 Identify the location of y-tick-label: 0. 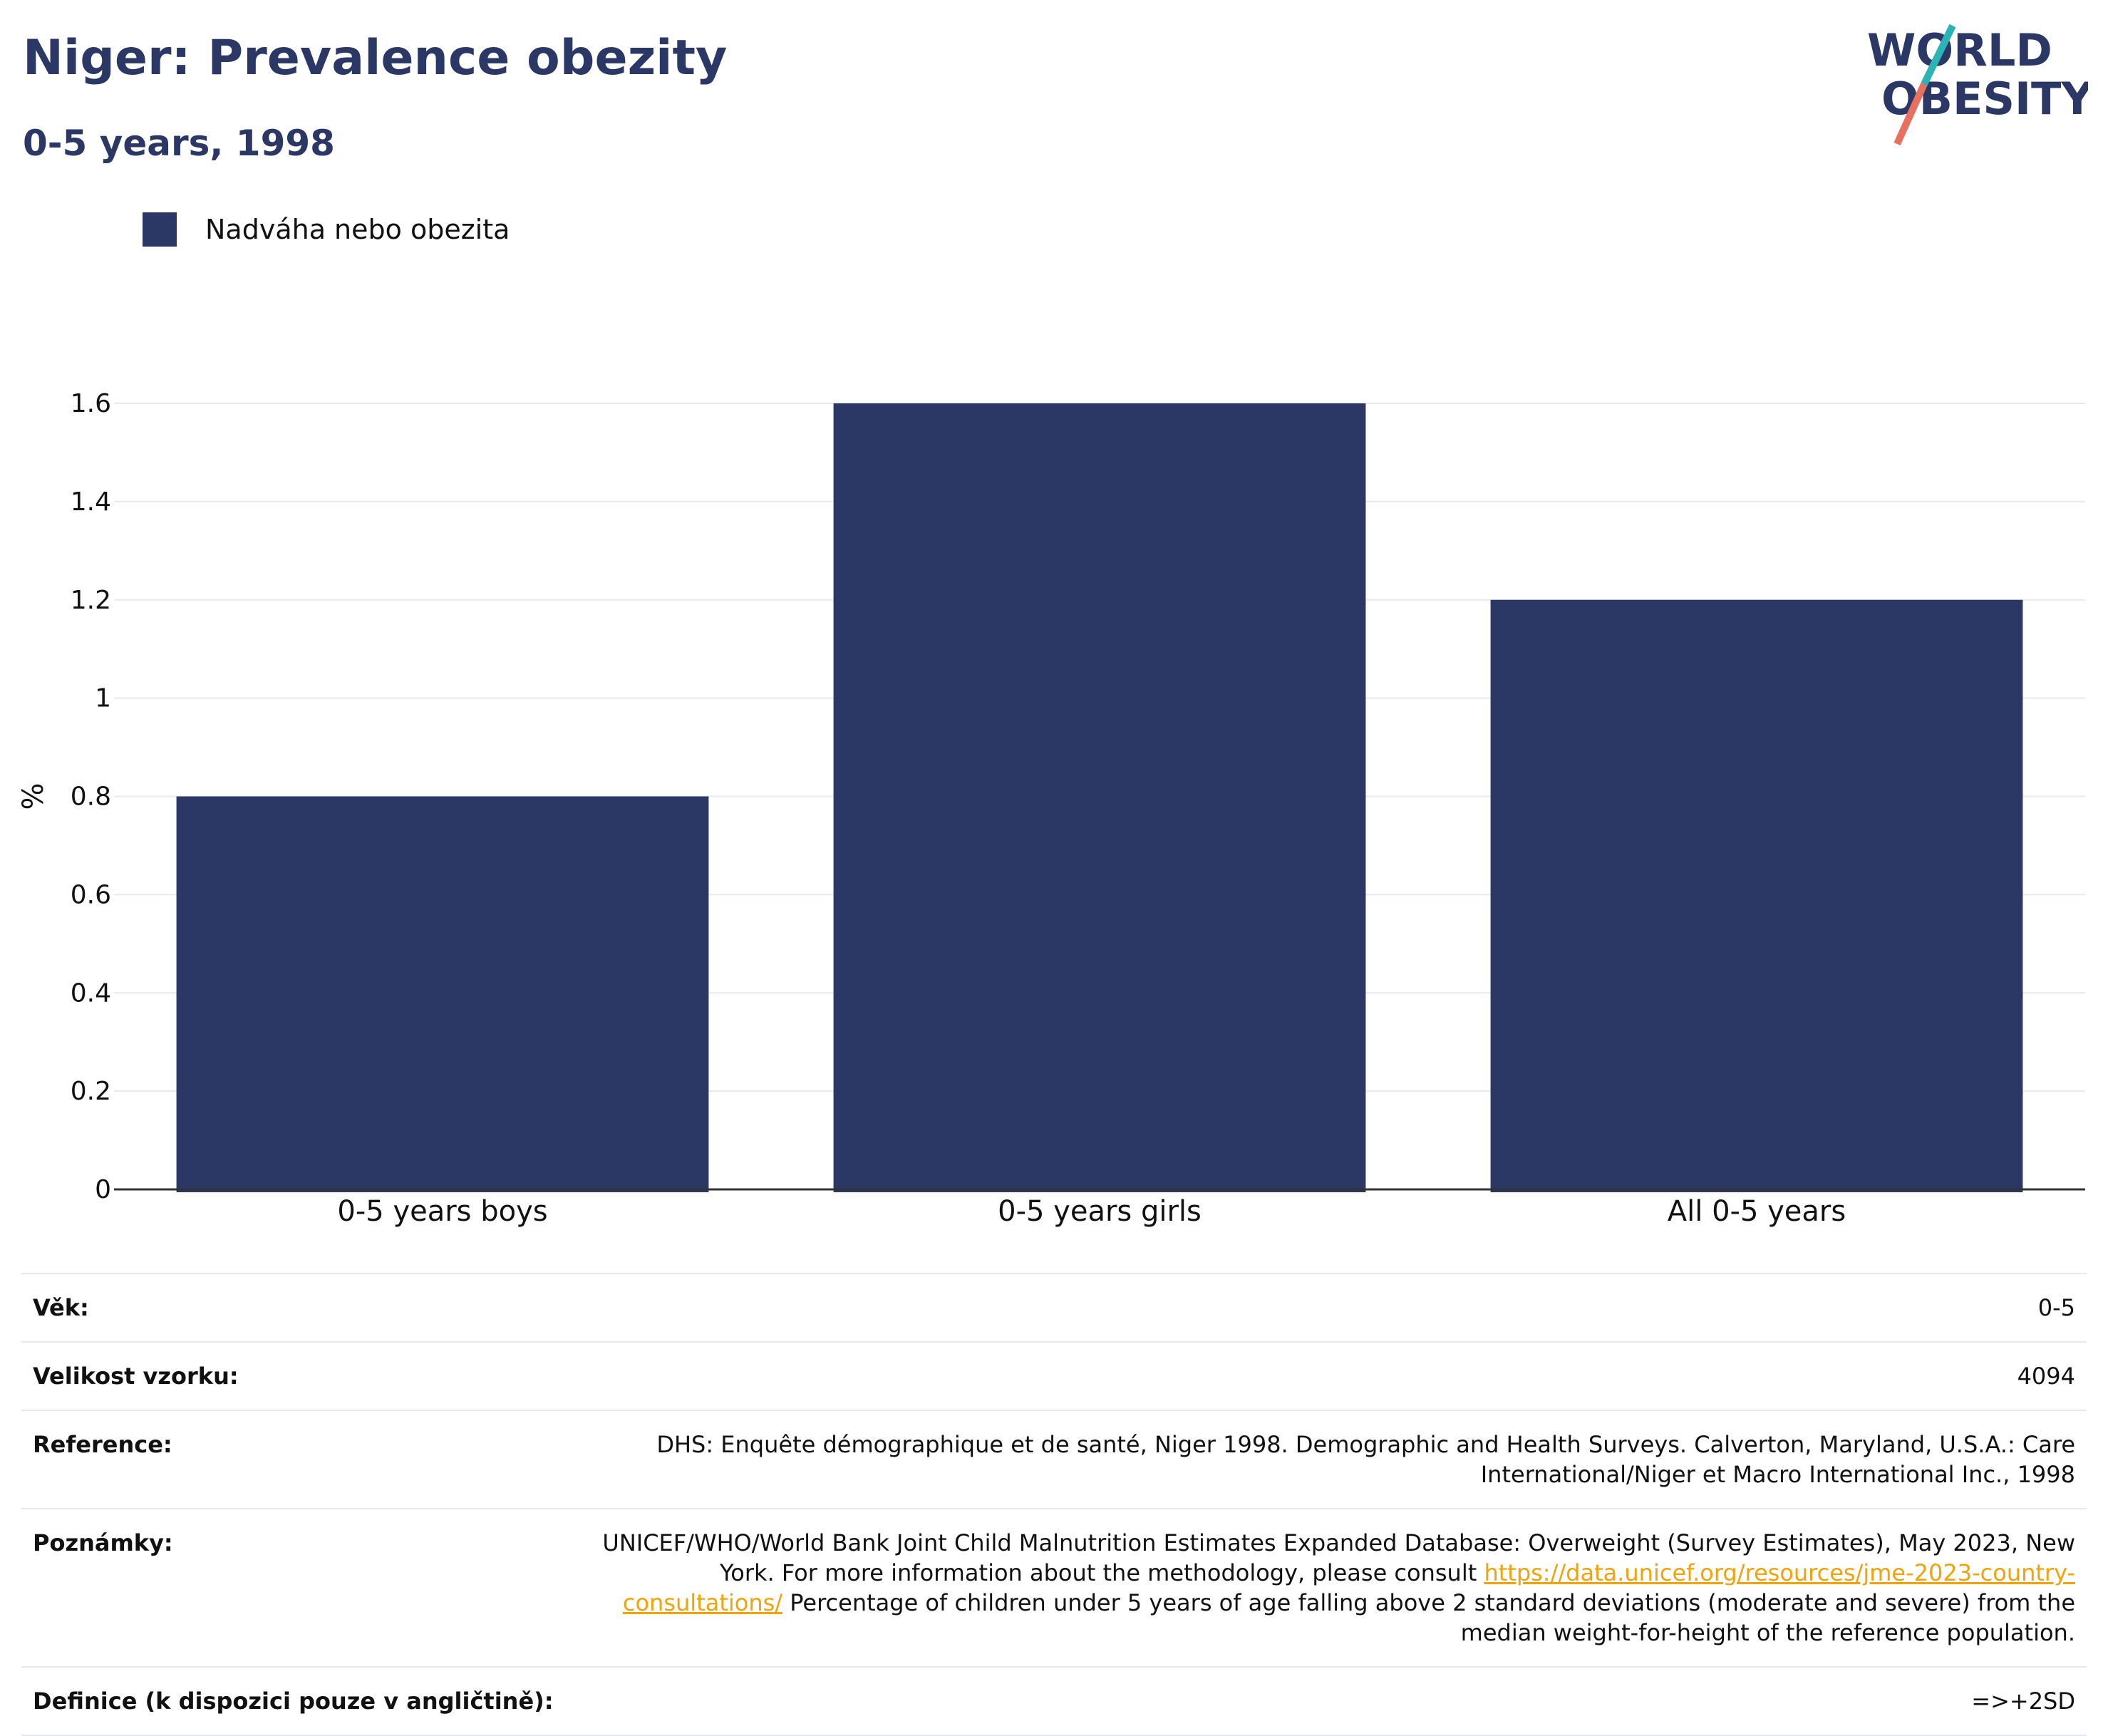
(103, 1189).